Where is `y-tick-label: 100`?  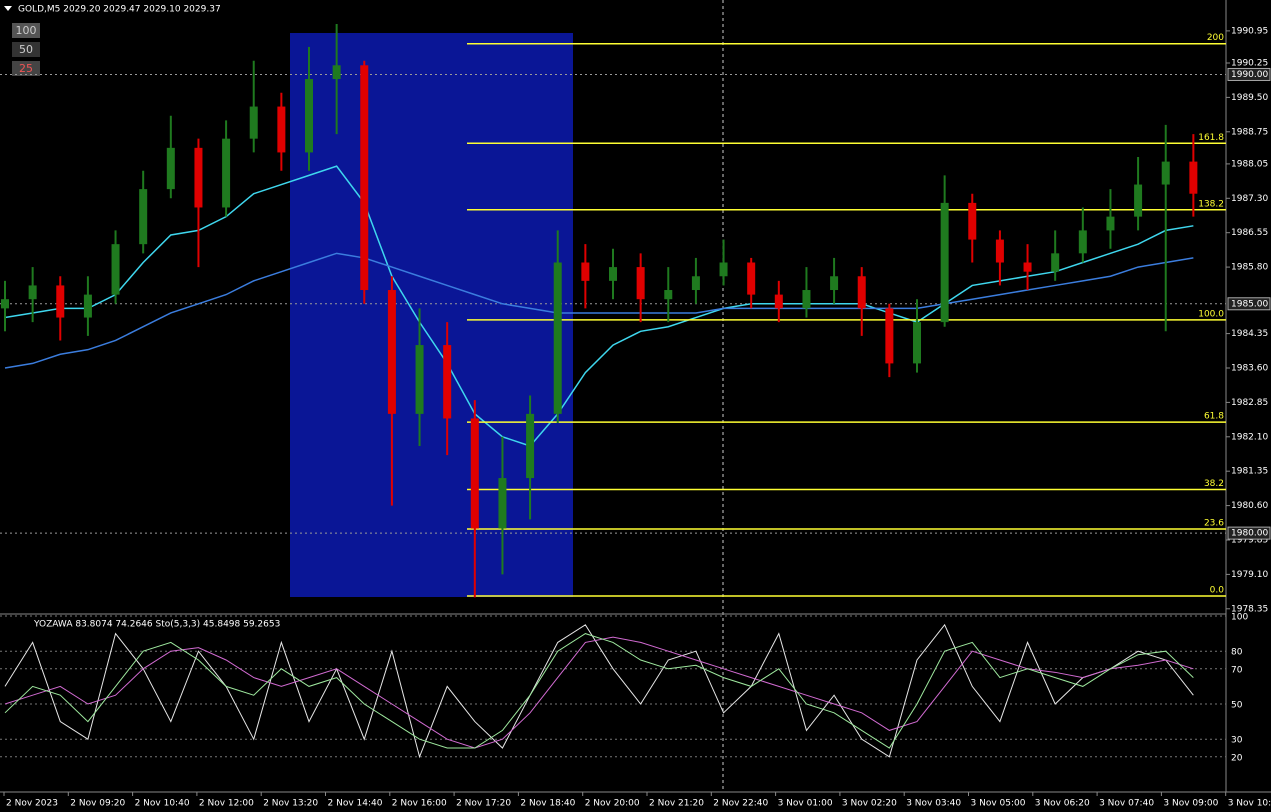 y-tick-label: 100 is located at coordinates (1239, 618).